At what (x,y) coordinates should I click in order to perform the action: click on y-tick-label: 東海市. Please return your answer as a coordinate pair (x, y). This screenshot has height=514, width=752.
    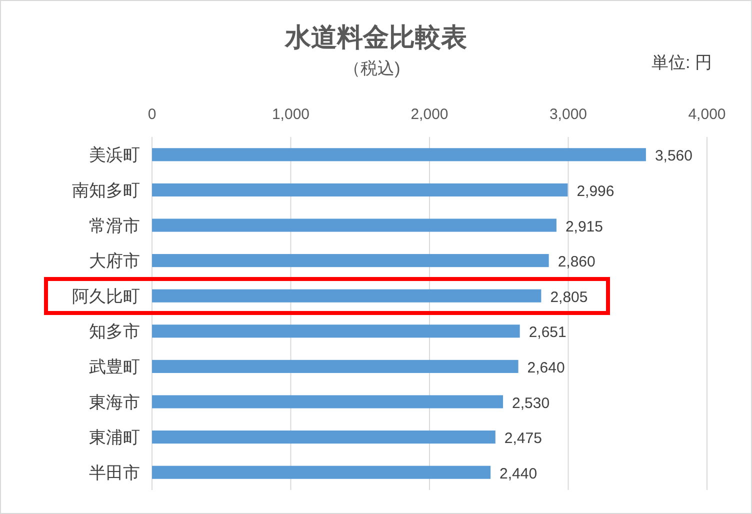
    Looking at the image, I should click on (114, 402).